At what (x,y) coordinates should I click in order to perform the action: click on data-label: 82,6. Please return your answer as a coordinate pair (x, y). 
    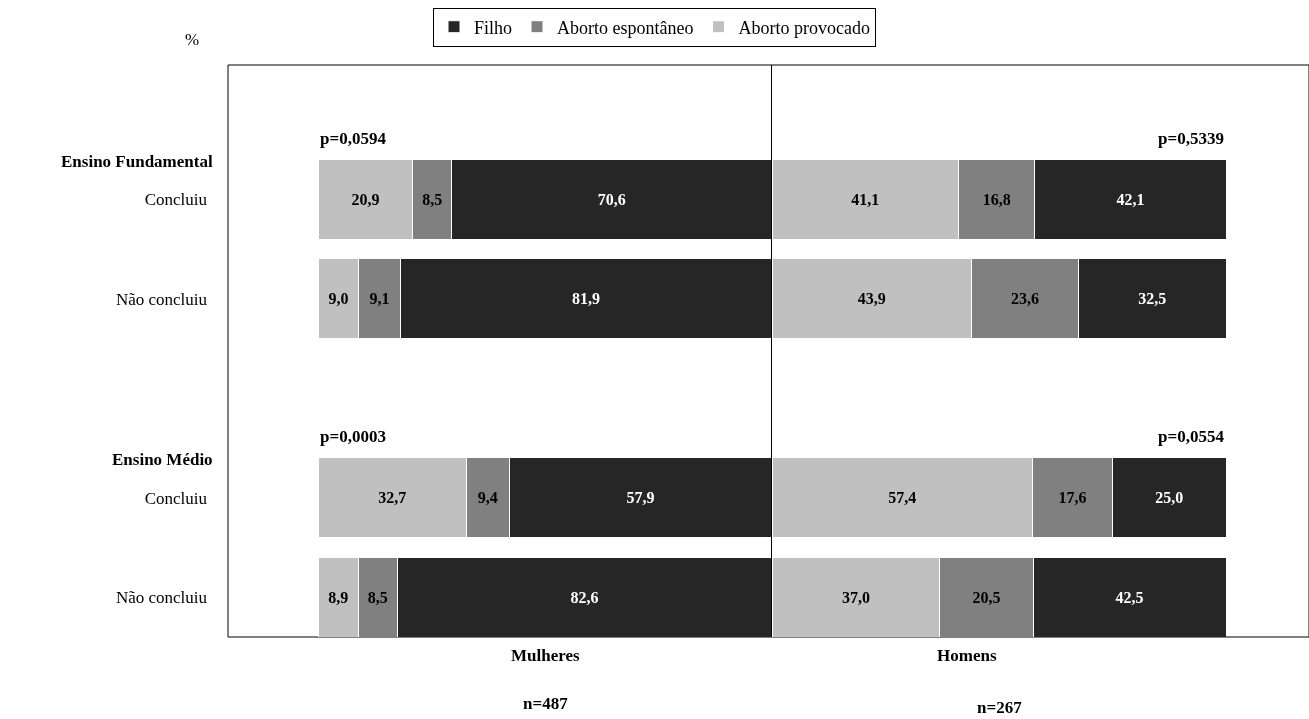
    Looking at the image, I should click on (584, 597).